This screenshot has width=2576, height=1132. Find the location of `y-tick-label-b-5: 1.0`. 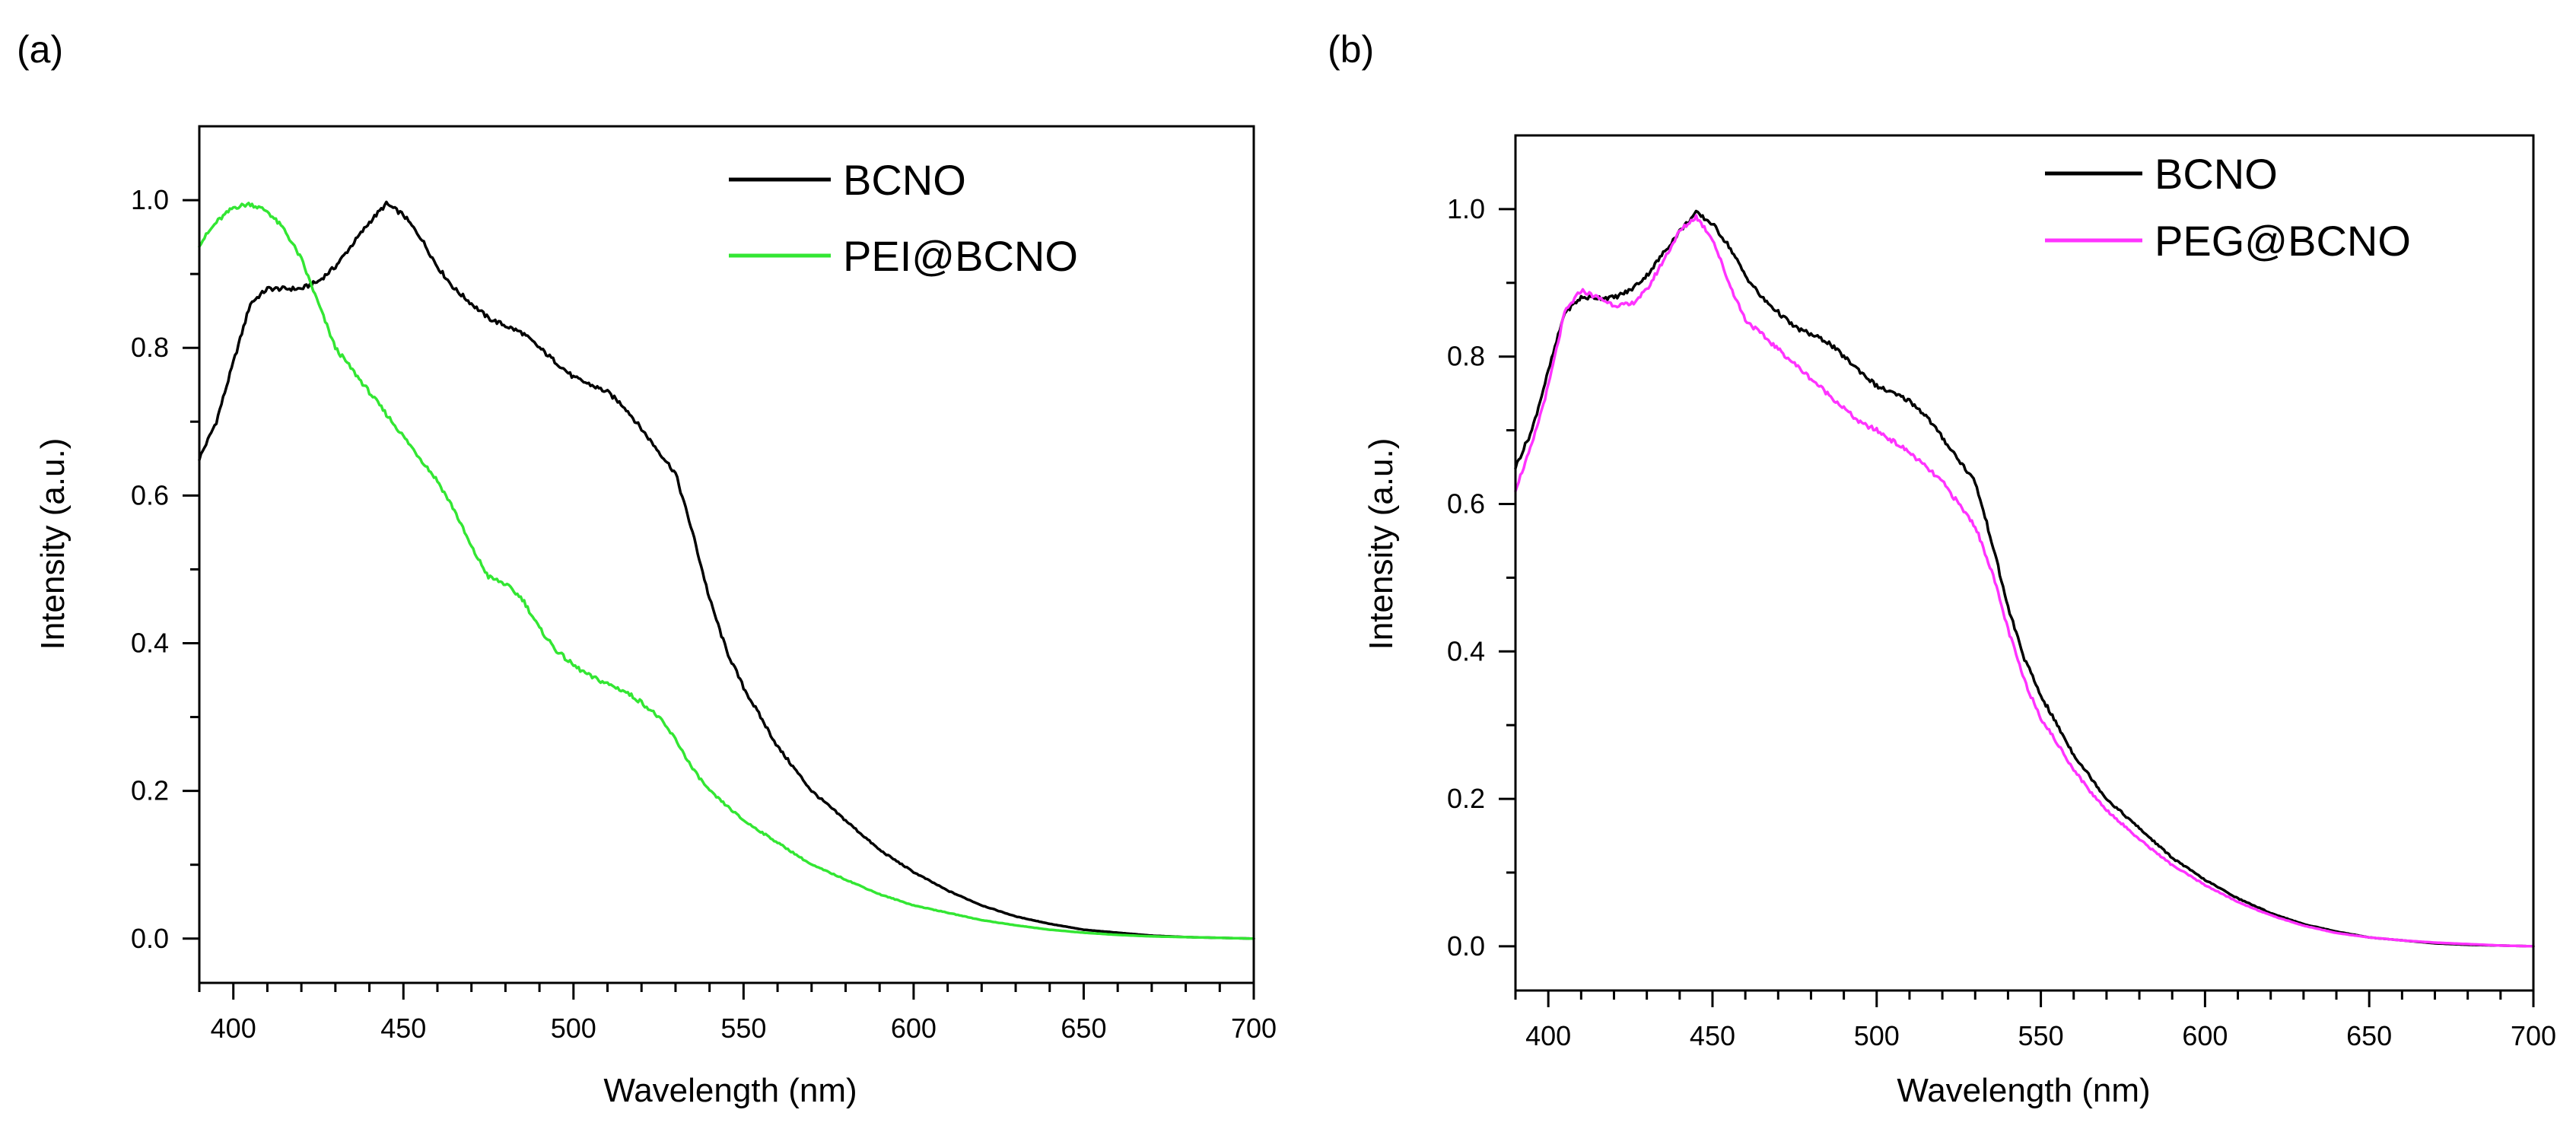

y-tick-label-b-5: 1.0 is located at coordinates (1466, 209).